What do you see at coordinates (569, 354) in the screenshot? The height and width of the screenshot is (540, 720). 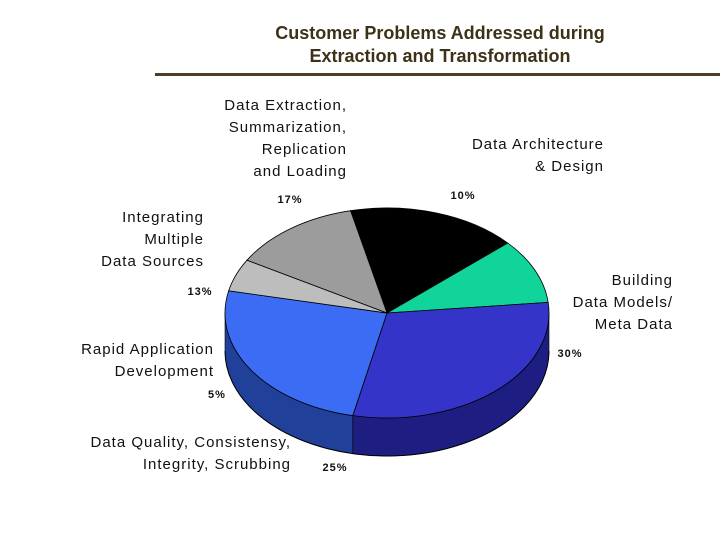 I see `slice-value-label: 30%` at bounding box center [569, 354].